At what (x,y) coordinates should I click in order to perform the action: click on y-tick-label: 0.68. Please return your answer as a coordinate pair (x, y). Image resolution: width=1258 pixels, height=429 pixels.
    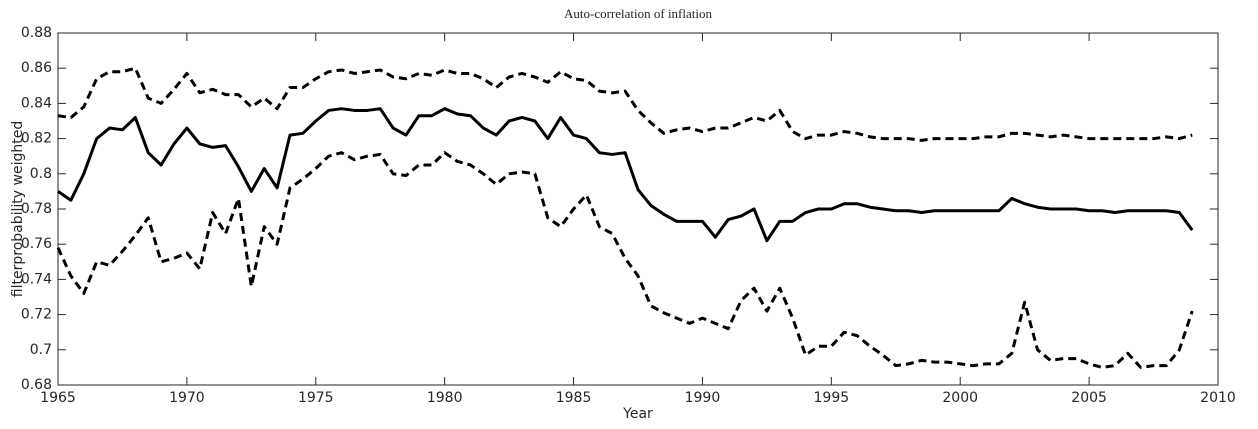
    Looking at the image, I should click on (36, 385).